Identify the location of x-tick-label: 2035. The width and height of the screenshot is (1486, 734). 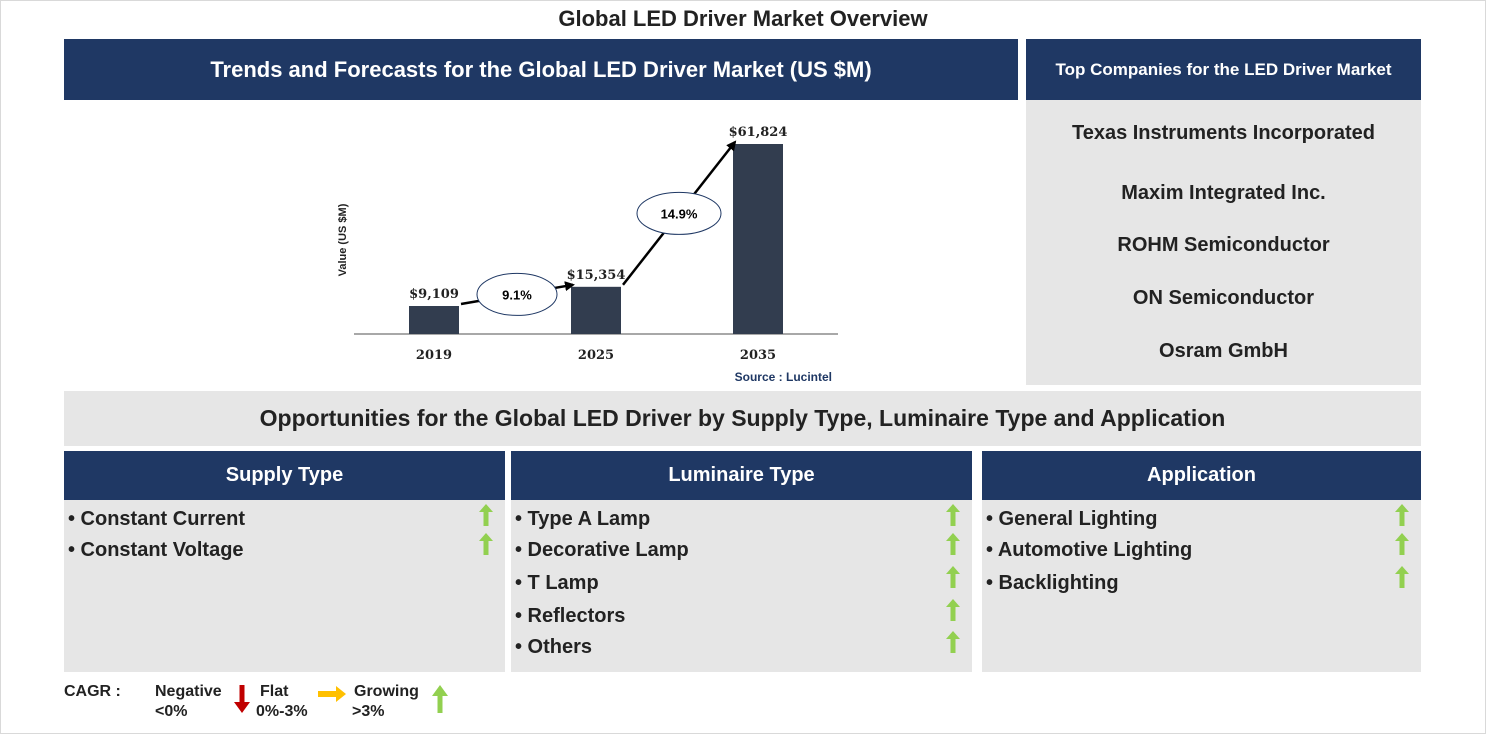
(758, 355).